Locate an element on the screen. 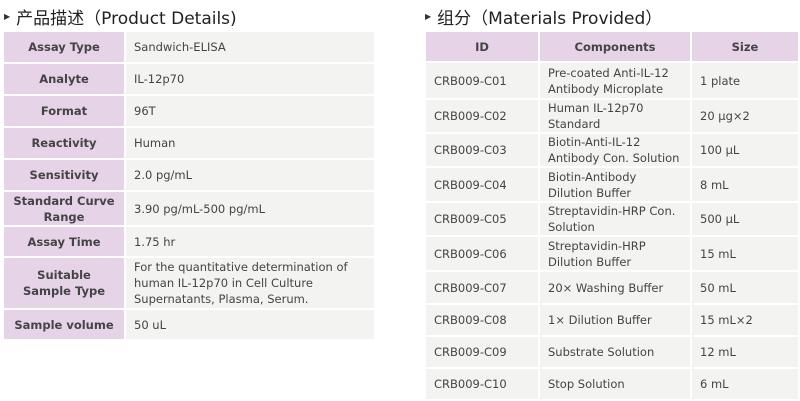 This screenshot has width=800, height=401. material-size: 15 mL is located at coordinates (745, 253).